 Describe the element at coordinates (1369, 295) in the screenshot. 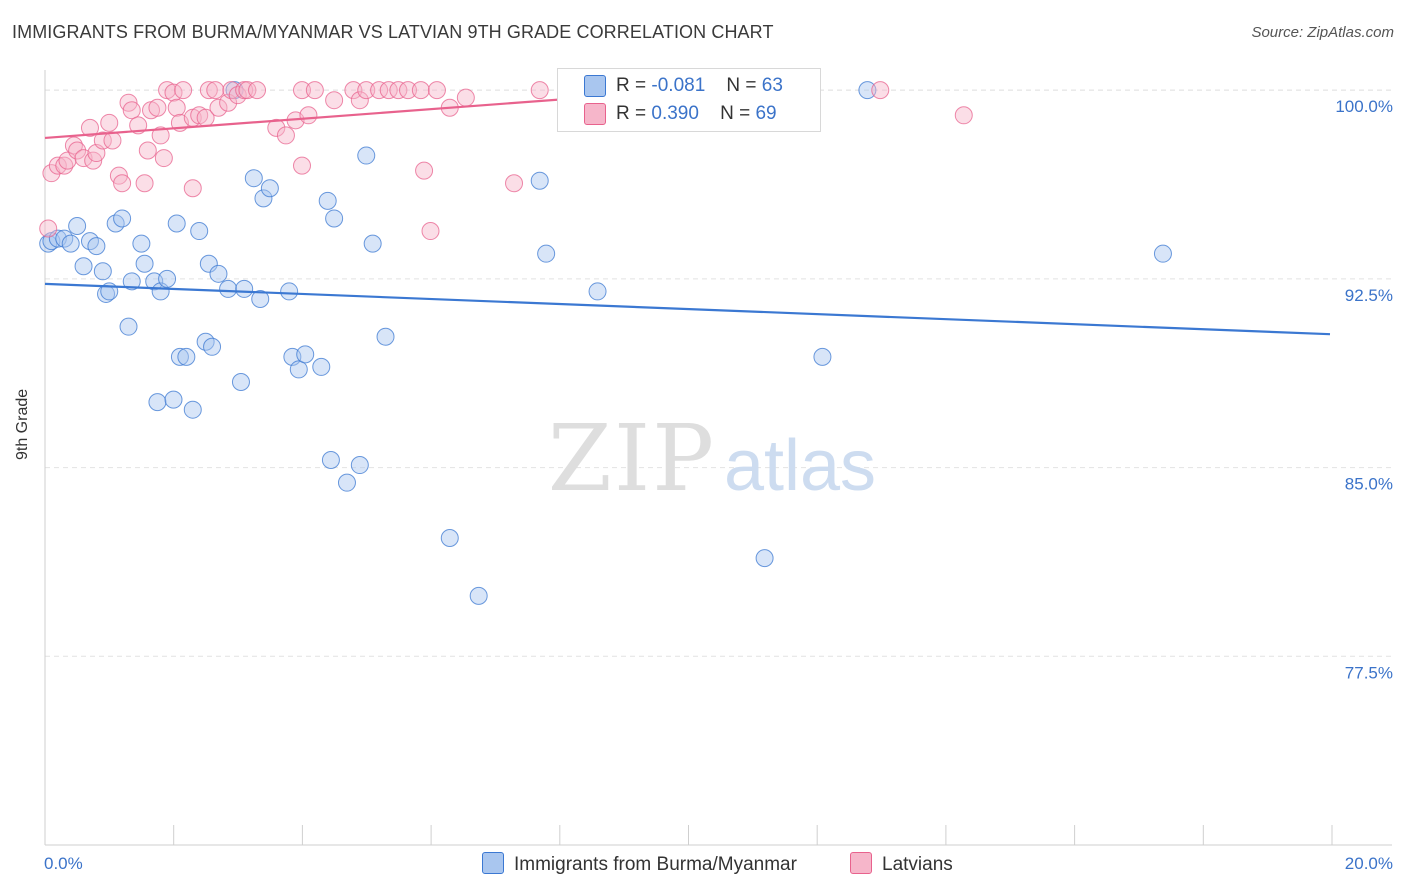

I see `y-tick-label: 92.5%` at that location.